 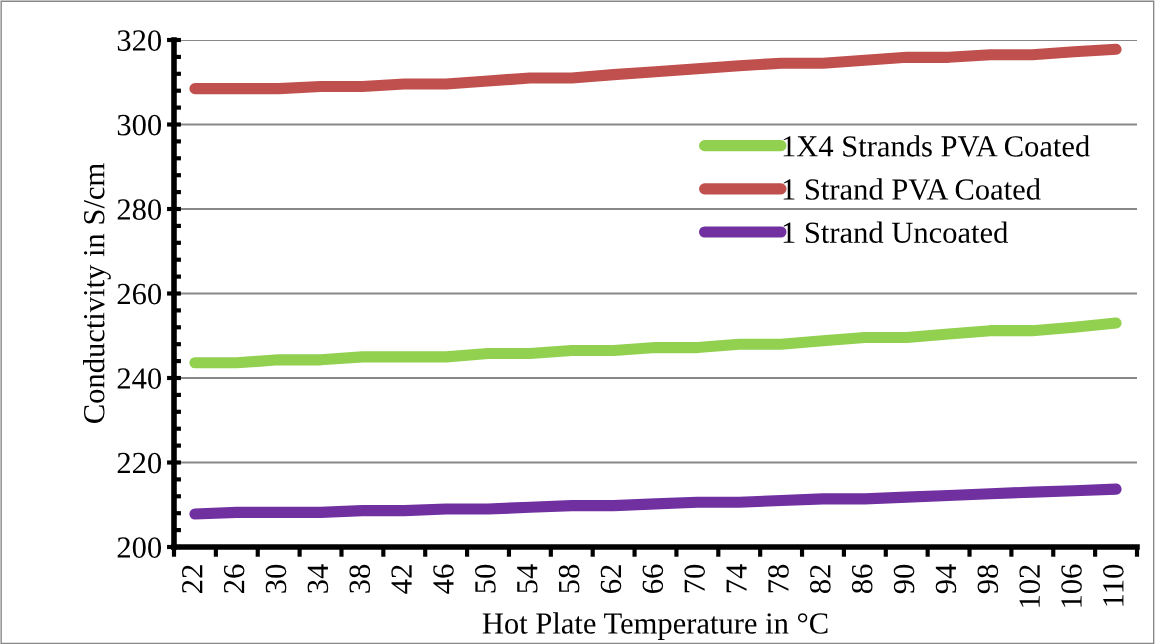 What do you see at coordinates (401, 579) in the screenshot?
I see `x-tick-label: 42` at bounding box center [401, 579].